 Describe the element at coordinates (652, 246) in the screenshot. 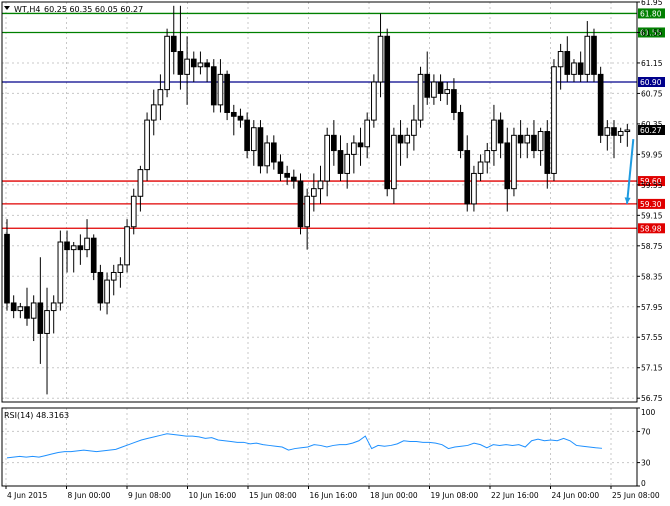

I see `y-tick-label: 58.75` at that location.